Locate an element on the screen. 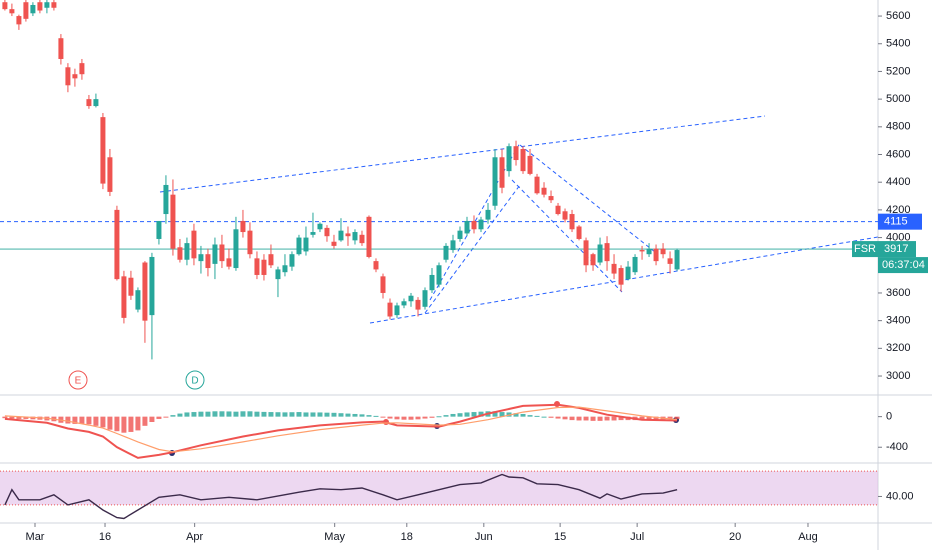 This screenshot has width=932, height=550. symbol-box is located at coordinates (865, 249).